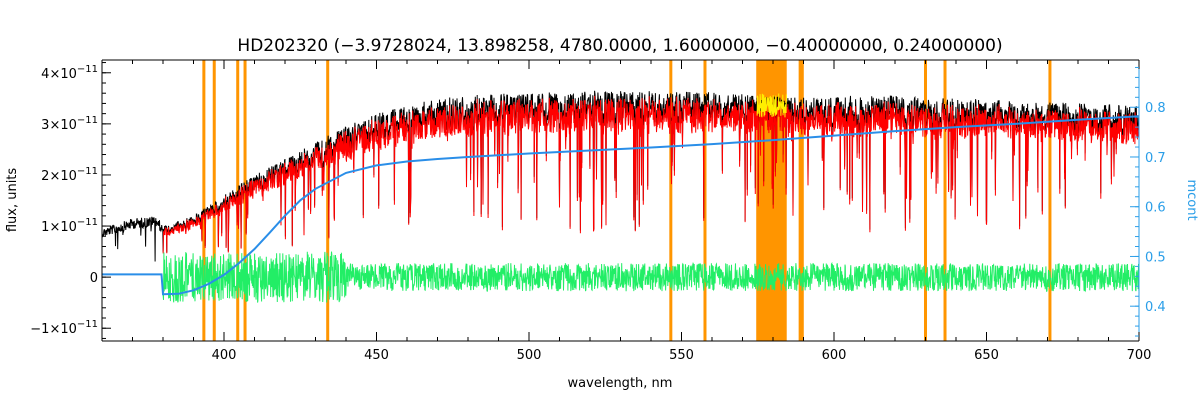  What do you see at coordinates (69, 124) in the screenshot?
I see `y-tick-label: 3×10⁻¹¹` at bounding box center [69, 124].